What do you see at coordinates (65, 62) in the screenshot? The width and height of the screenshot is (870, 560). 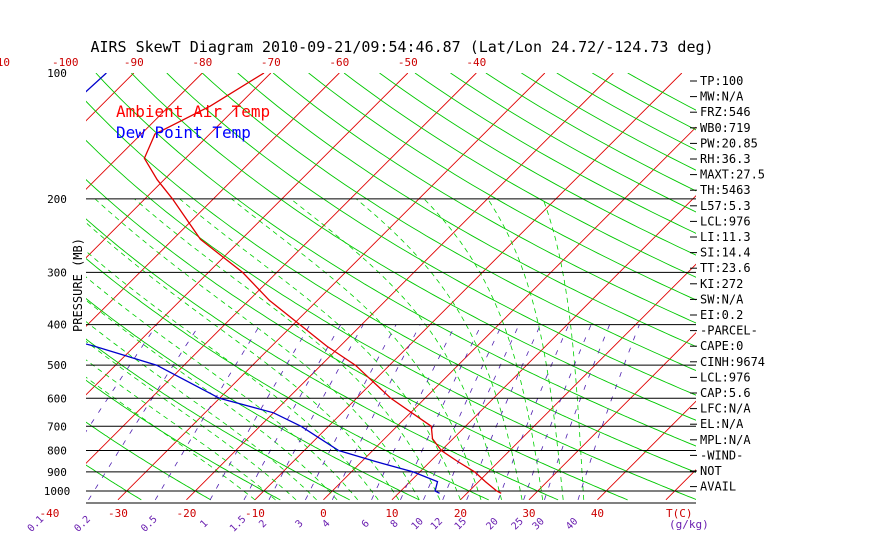 I see `top-temp-tick-label: -100` at bounding box center [65, 62].